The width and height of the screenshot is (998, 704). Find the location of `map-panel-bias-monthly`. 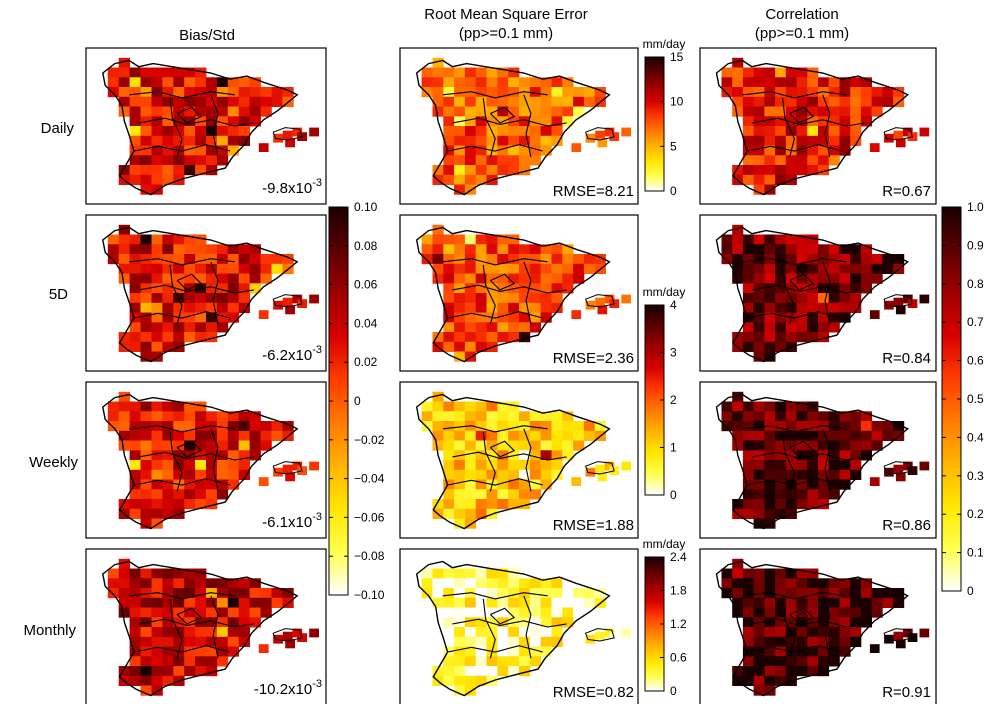

map-panel-bias-monthly is located at coordinates (206, 626).